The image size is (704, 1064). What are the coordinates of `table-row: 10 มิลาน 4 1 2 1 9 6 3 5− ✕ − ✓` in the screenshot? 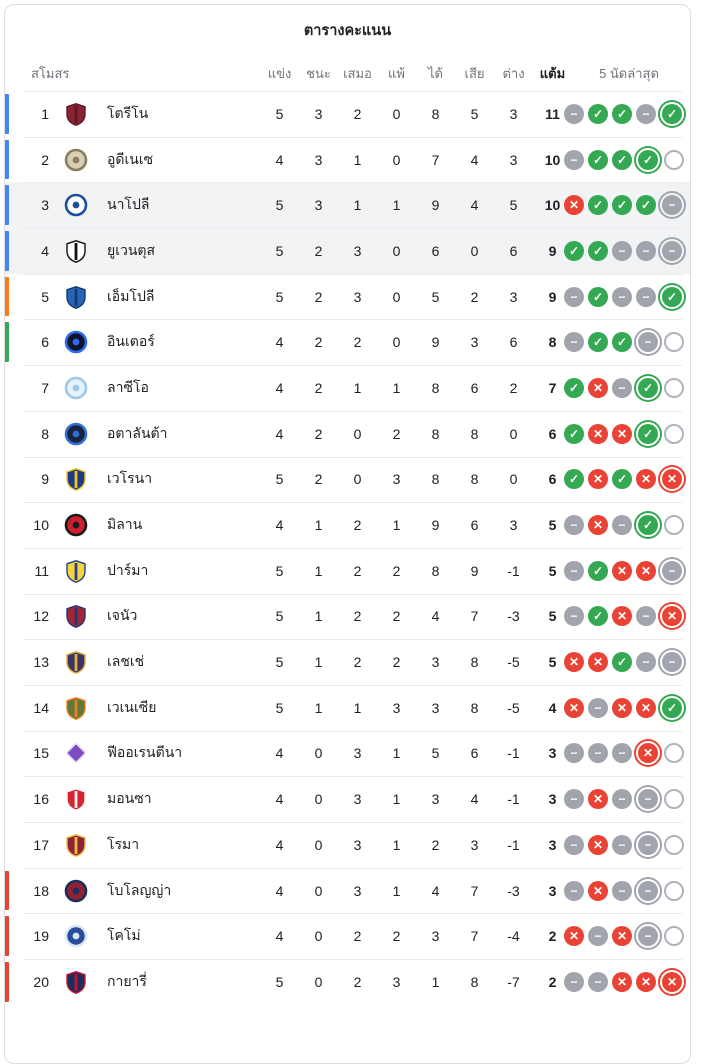 It's located at (347, 525).